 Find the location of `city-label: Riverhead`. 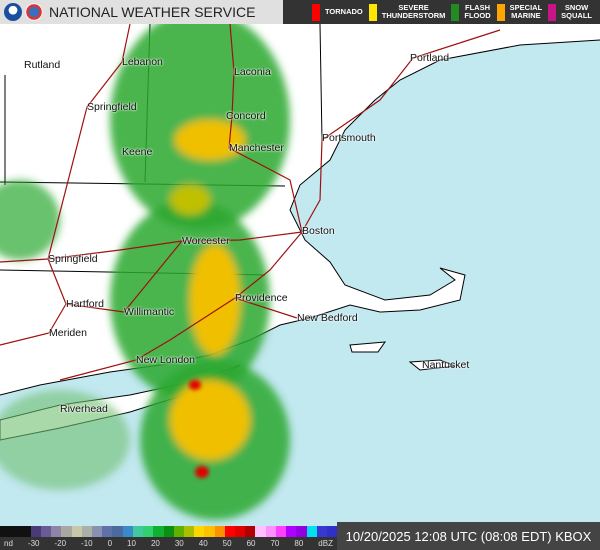

city-label: Riverhead is located at coordinates (84, 409).